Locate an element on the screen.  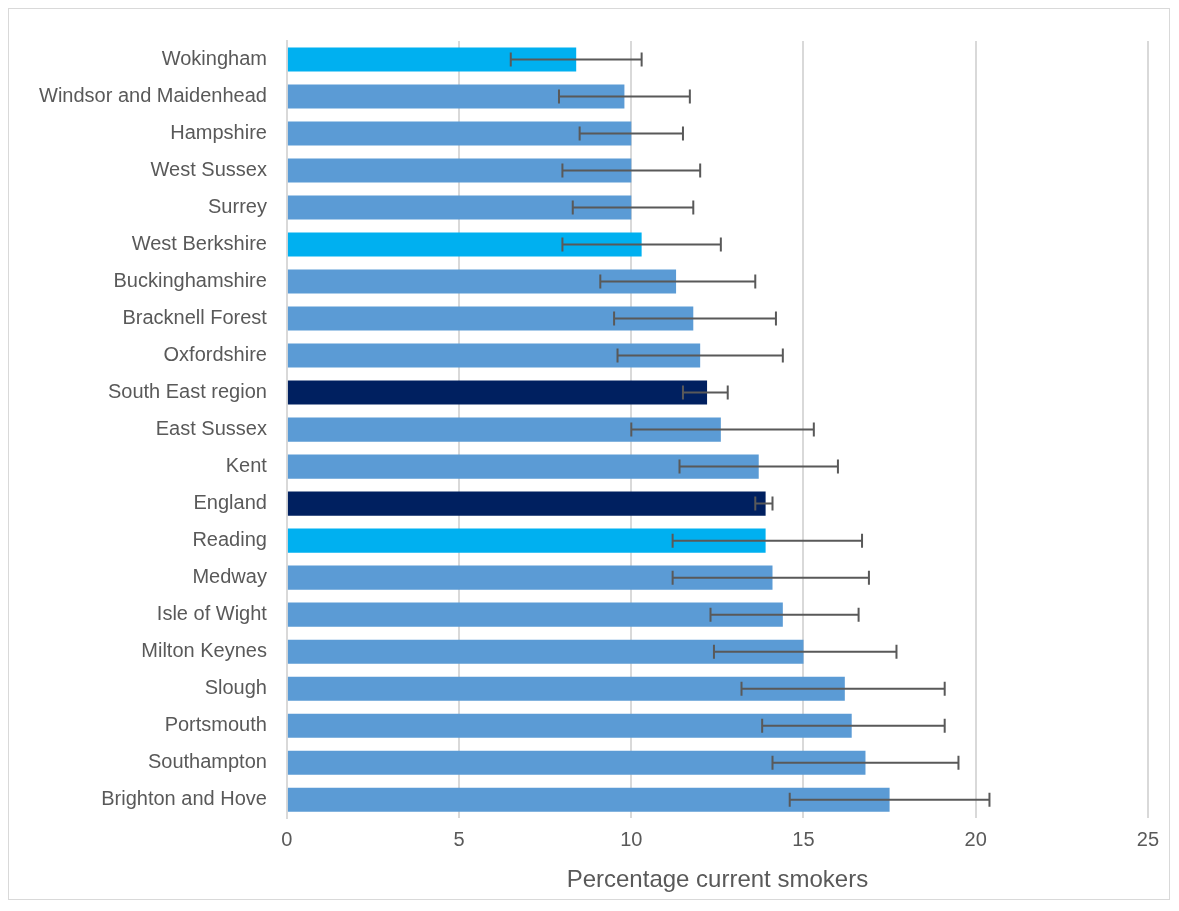
y-tick-label: Isle of Wight is located at coordinates (212, 613).